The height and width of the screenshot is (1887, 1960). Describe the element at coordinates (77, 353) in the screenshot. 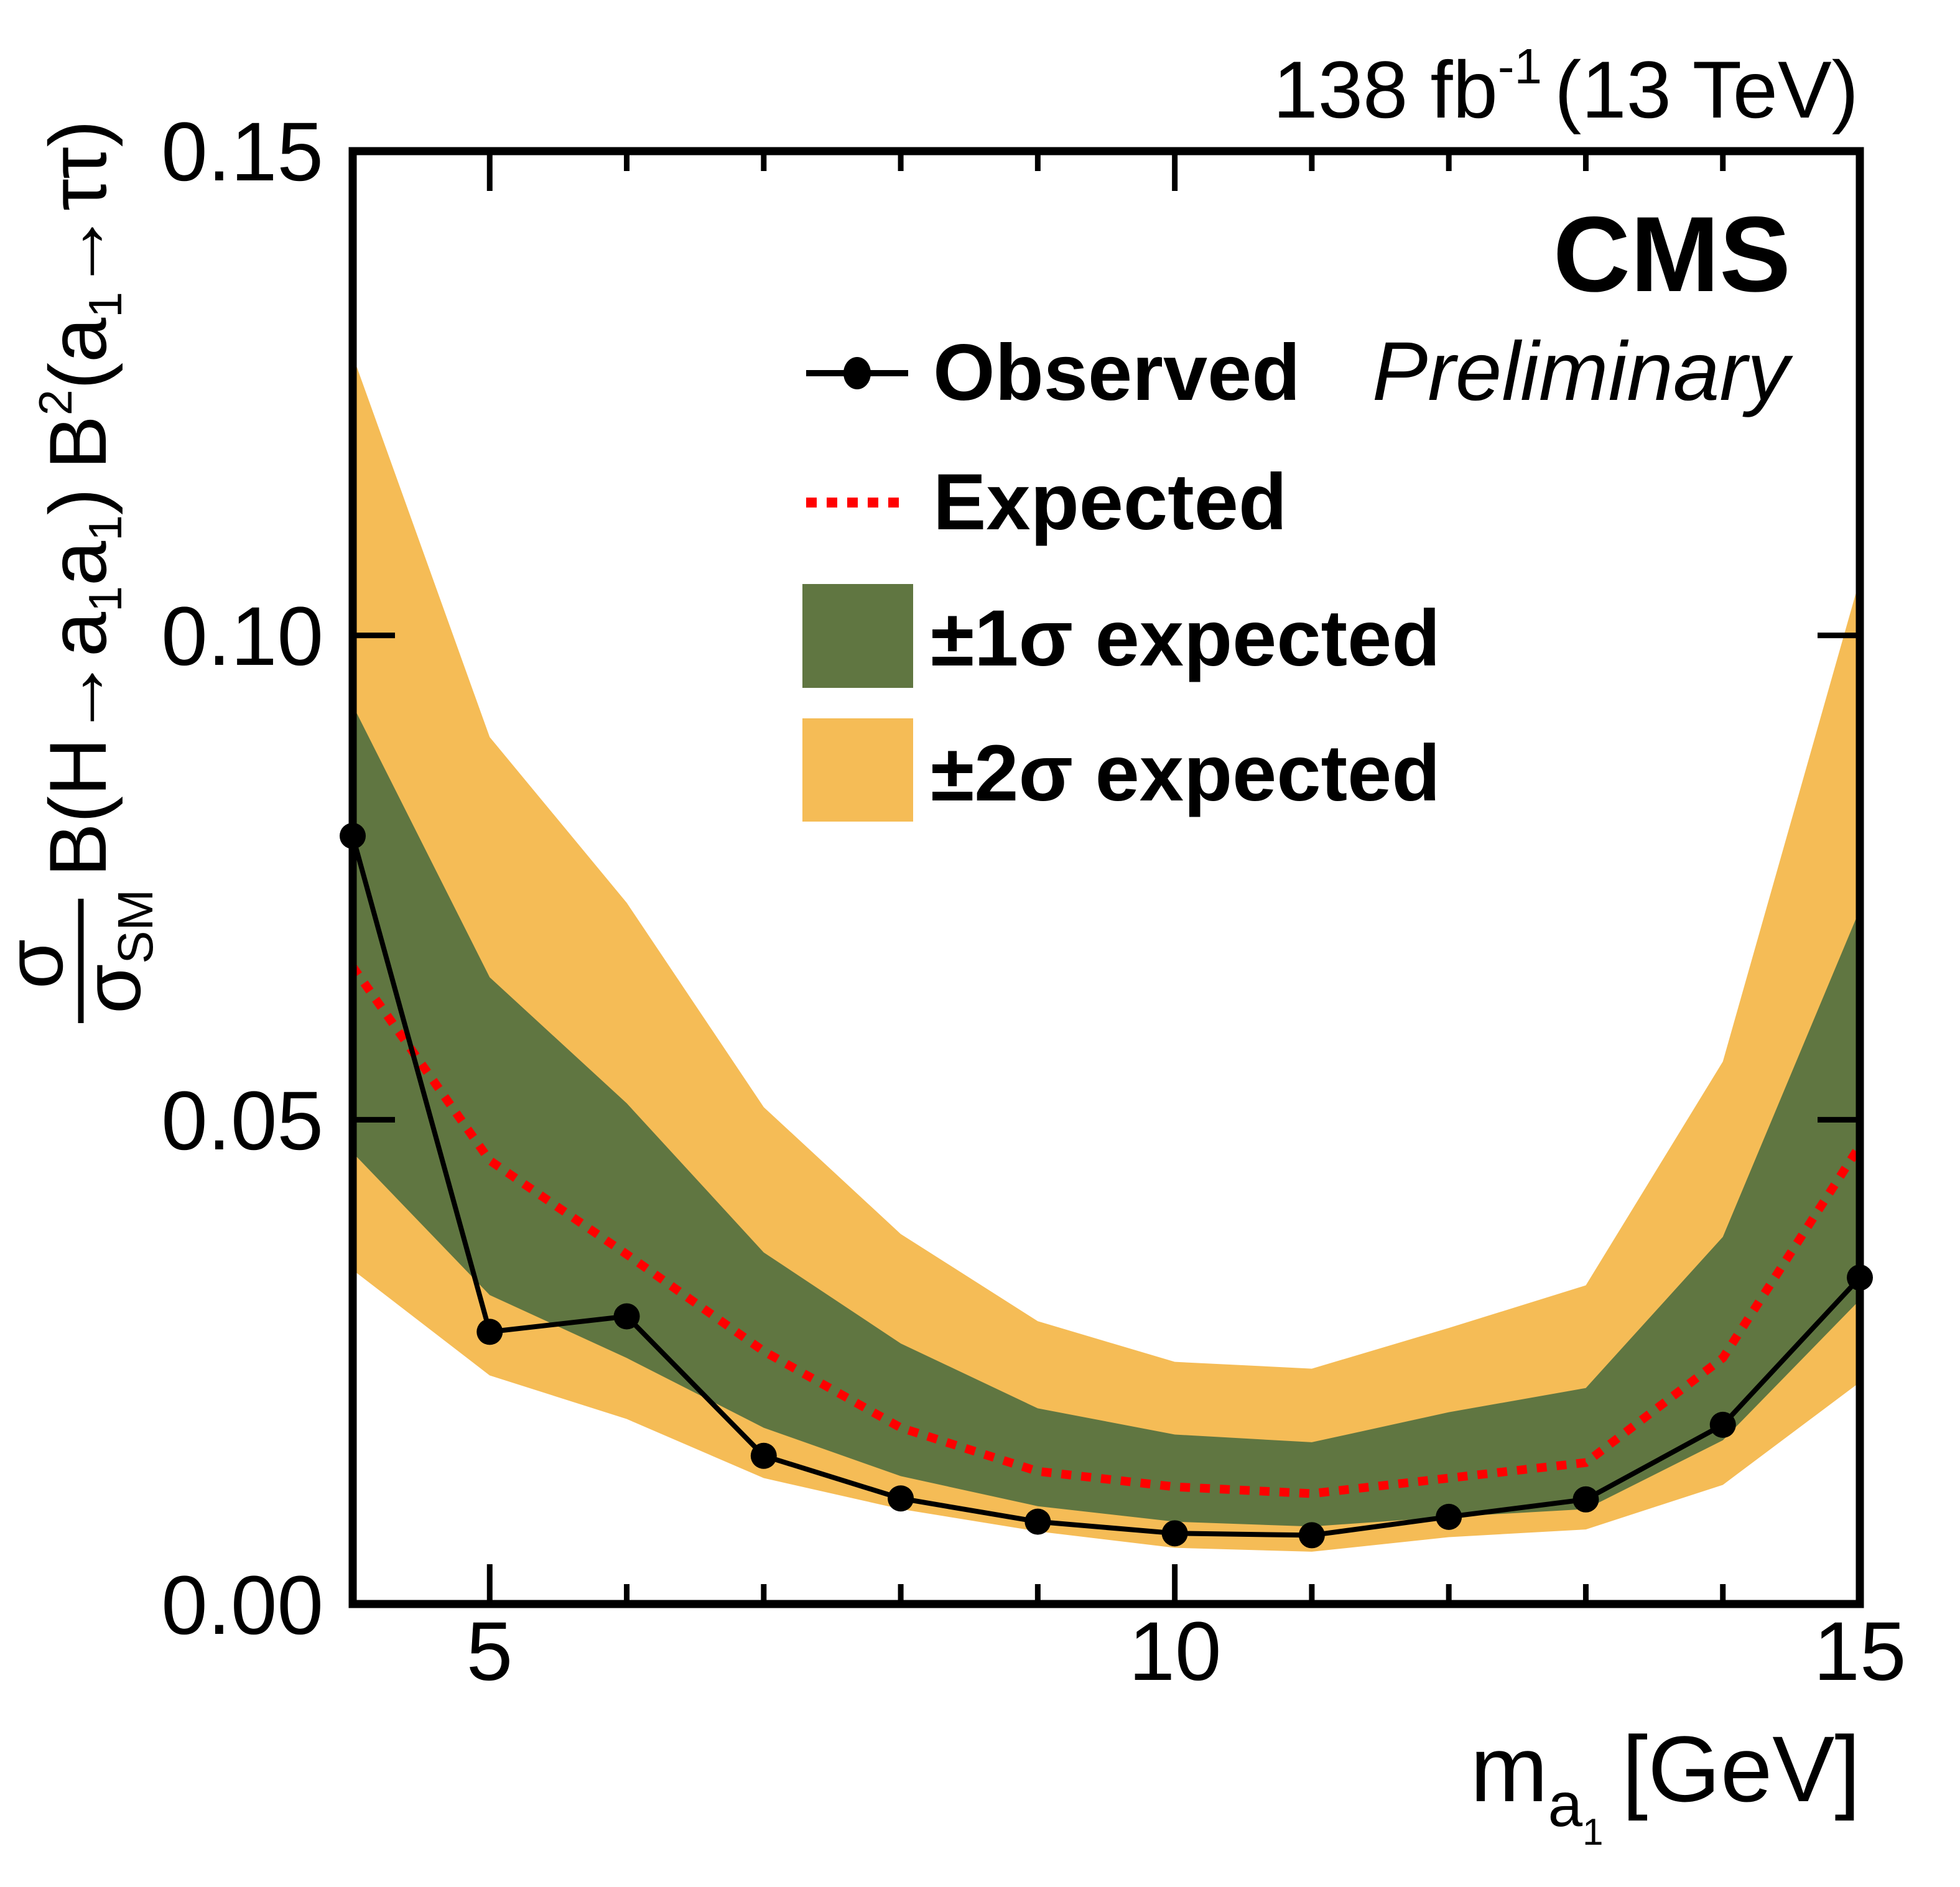

I see `y-title-b2-open: (a` at that location.